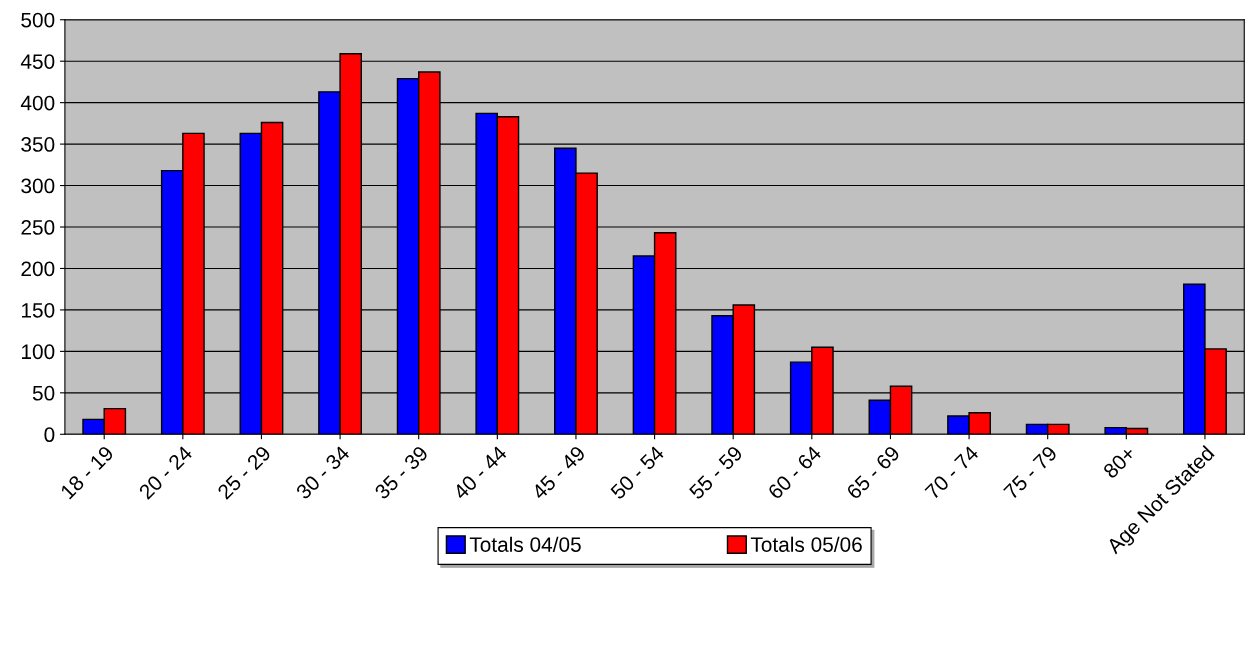 This screenshot has height=658, width=1248. I want to click on y-tick-label: 400, so click(37, 103).